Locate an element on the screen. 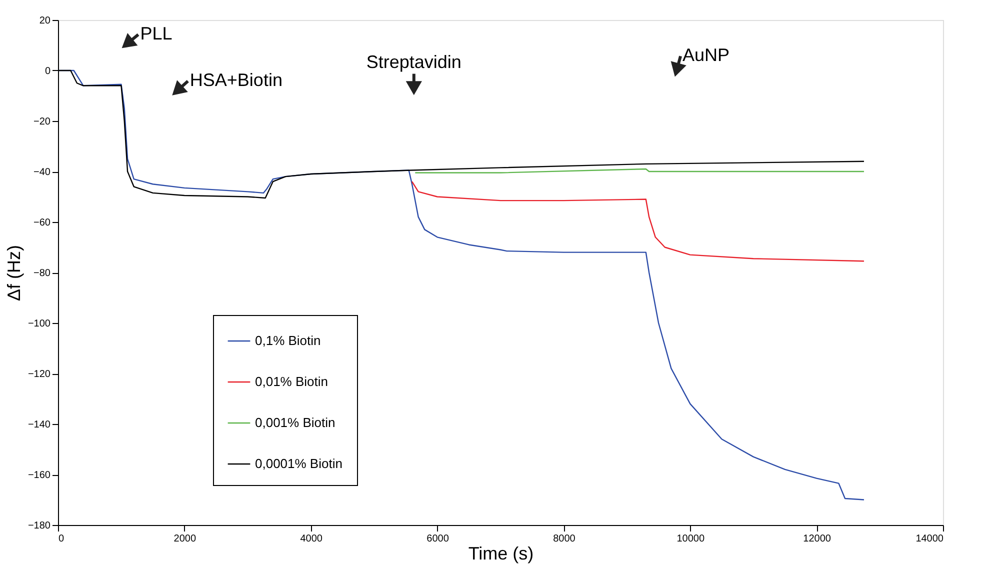  x-tick-label: 6000 is located at coordinates (438, 539).